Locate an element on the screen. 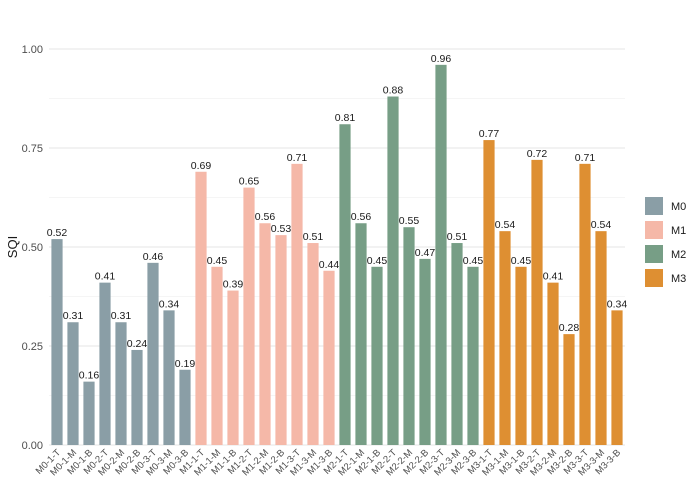  bar-m1-1-m is located at coordinates (217, 355).